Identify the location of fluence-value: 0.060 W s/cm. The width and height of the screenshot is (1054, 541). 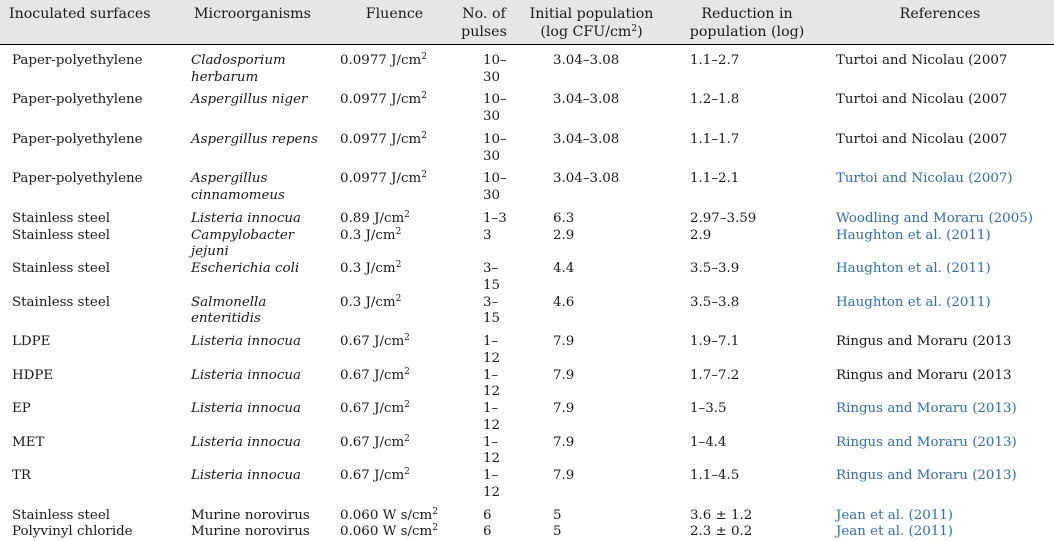
(386, 532).